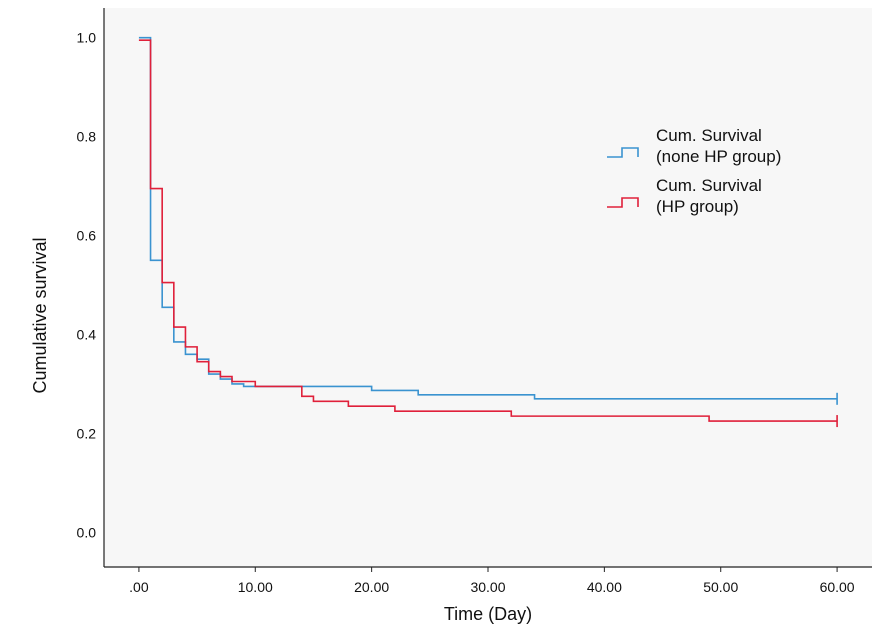  What do you see at coordinates (604, 587) in the screenshot?
I see `x-tick-label: 40.00` at bounding box center [604, 587].